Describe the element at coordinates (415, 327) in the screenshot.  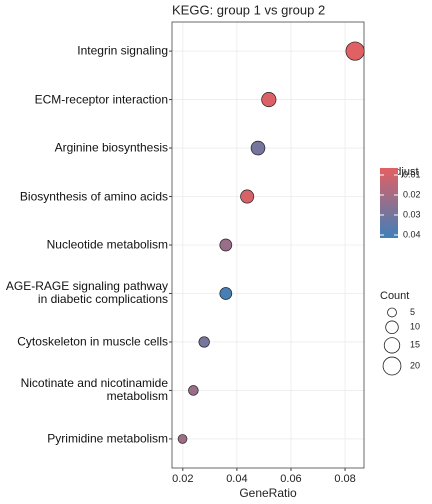
I see `size-label: 10` at that location.